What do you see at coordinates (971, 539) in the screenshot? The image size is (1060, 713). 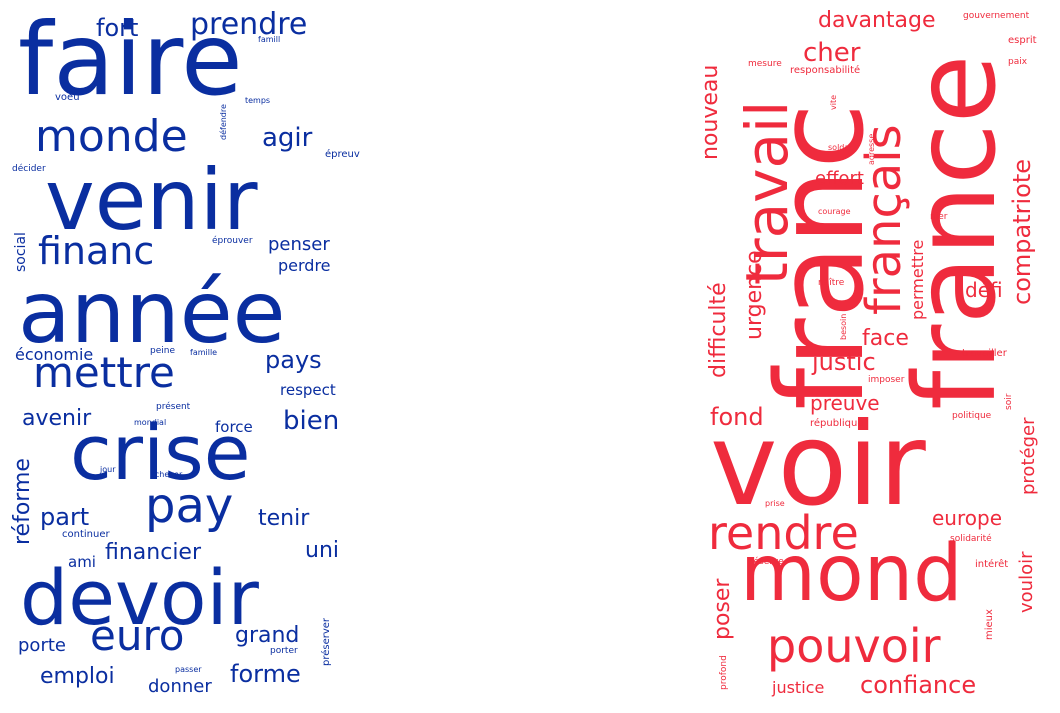 I see `cloud-word-right-45: solidarité` at bounding box center [971, 539].